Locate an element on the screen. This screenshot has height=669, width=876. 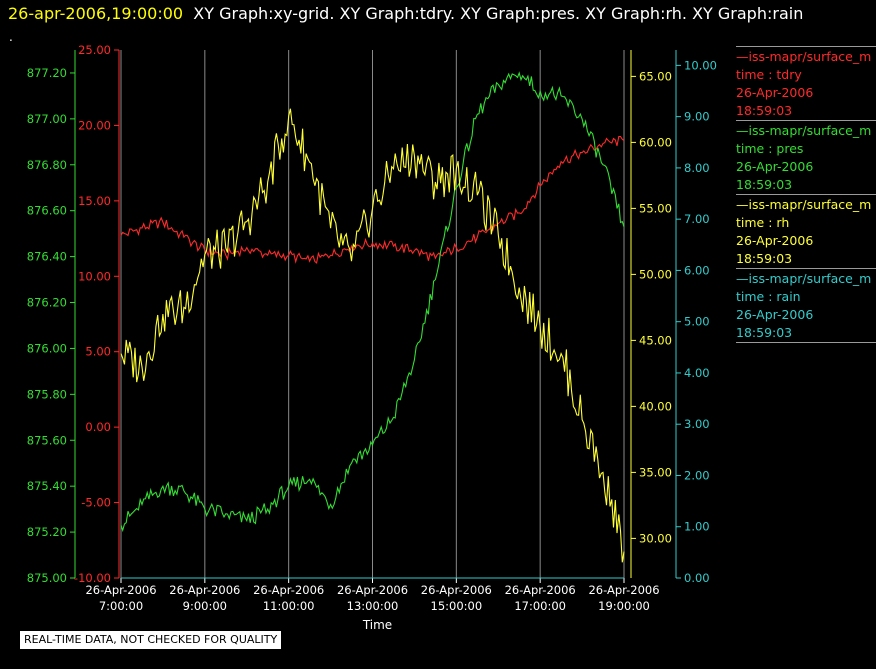
rh-tick-label: 30.00 is located at coordinates (655, 538).